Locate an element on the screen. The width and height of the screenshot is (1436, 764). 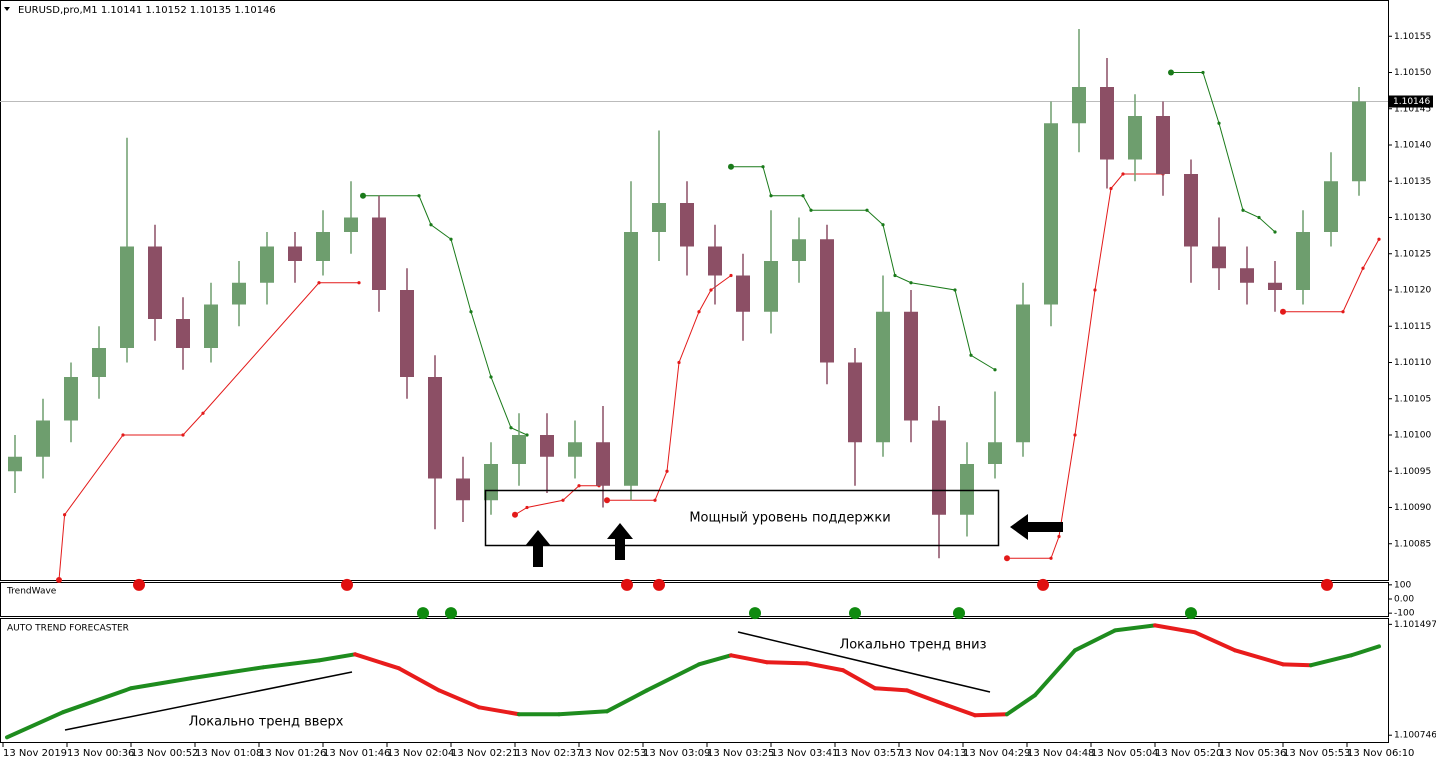
trendwave-frame is located at coordinates (694, 599).